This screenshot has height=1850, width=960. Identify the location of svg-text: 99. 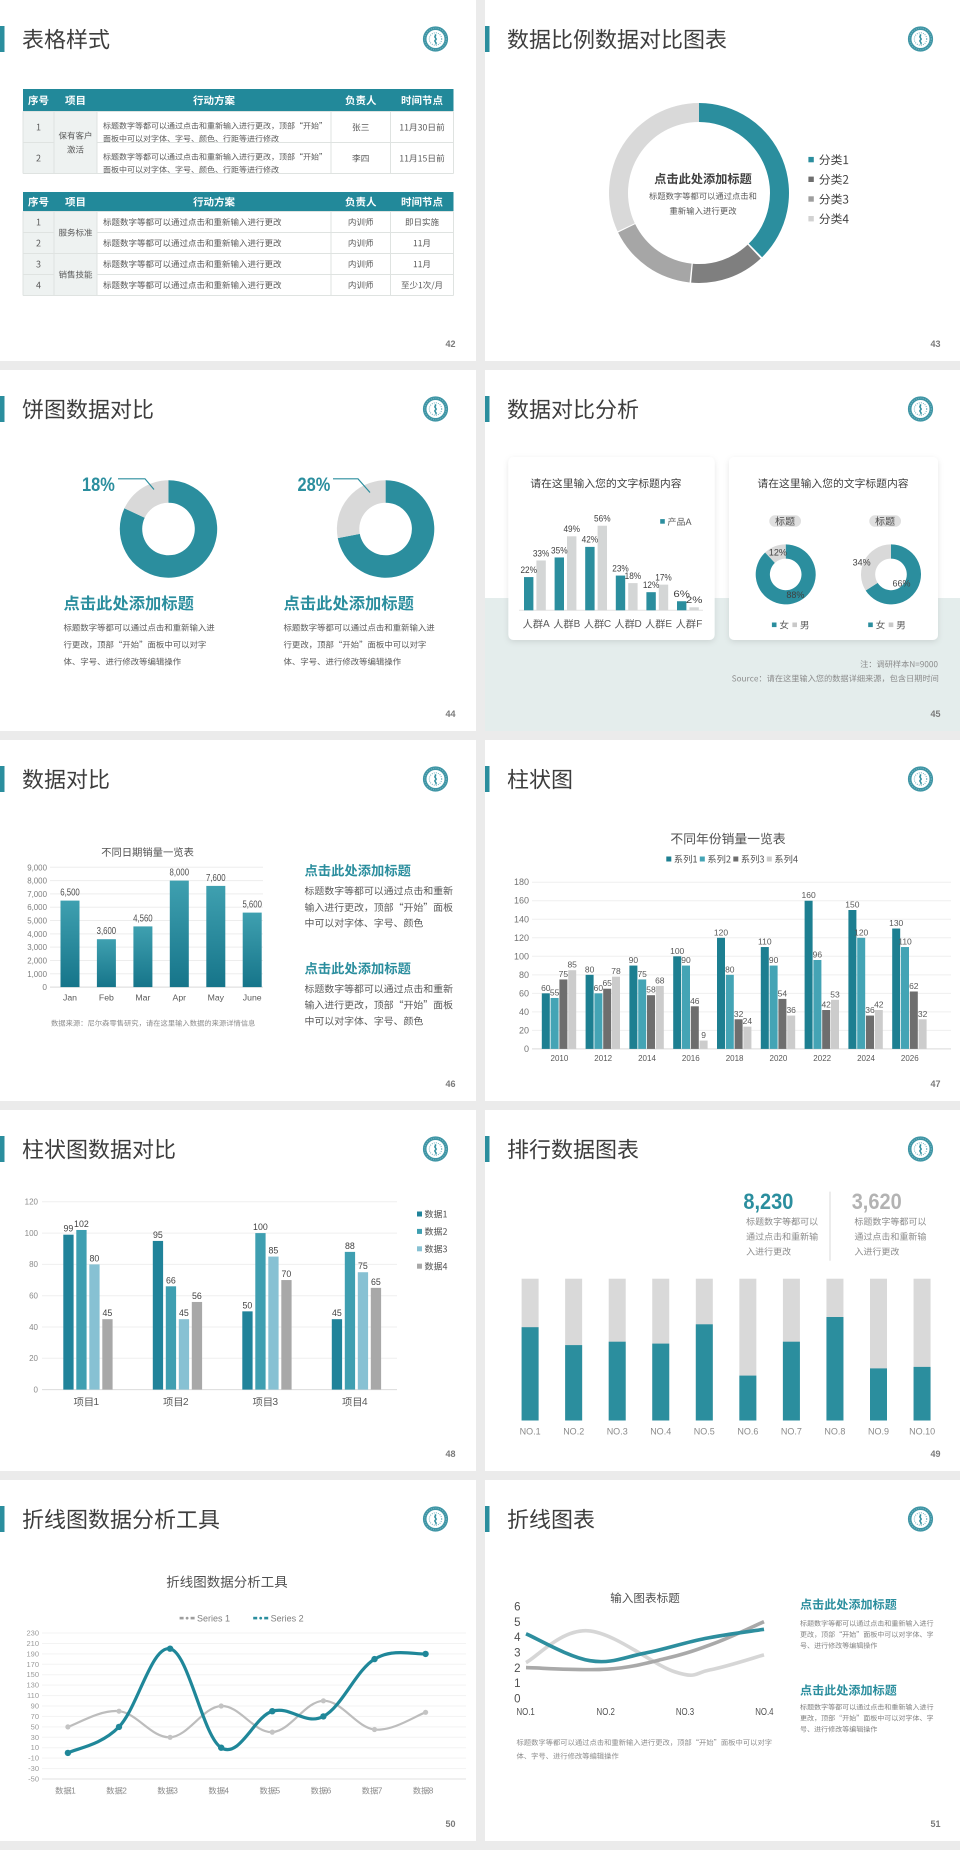
(69, 1229).